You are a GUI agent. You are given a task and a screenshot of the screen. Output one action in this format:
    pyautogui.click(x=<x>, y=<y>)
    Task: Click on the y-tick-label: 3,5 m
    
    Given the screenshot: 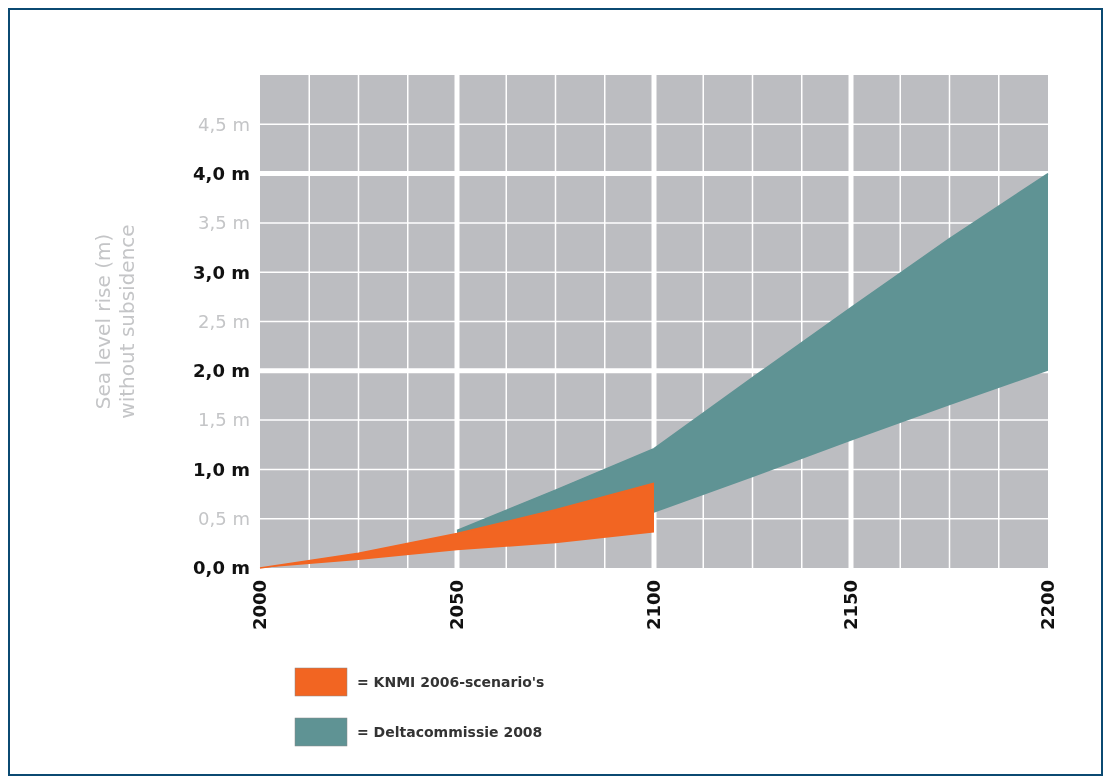 What is the action you would take?
    pyautogui.click(x=224, y=223)
    